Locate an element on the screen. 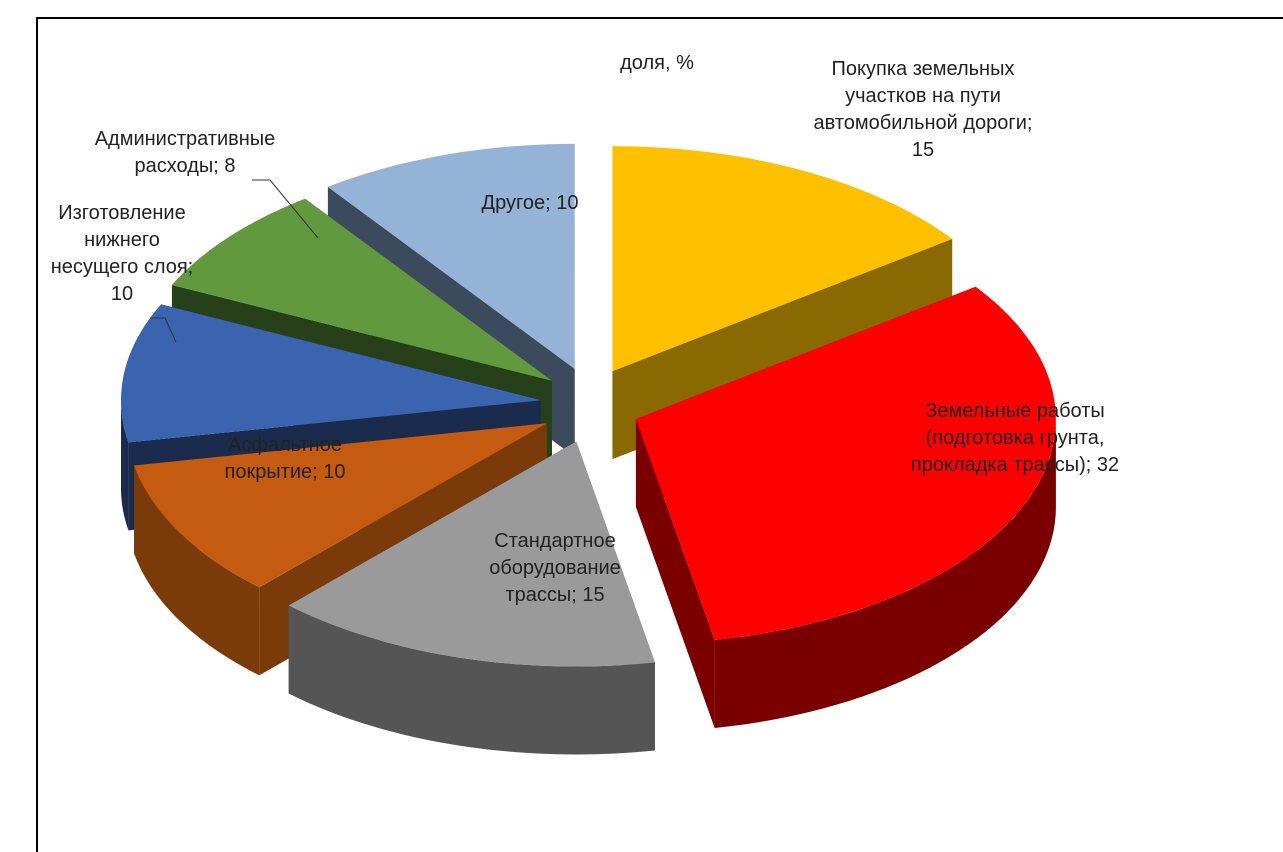 This screenshot has width=1283, height=852. data-label: Изготовление нижнего несущего слоя; 10 is located at coordinates (122, 253).